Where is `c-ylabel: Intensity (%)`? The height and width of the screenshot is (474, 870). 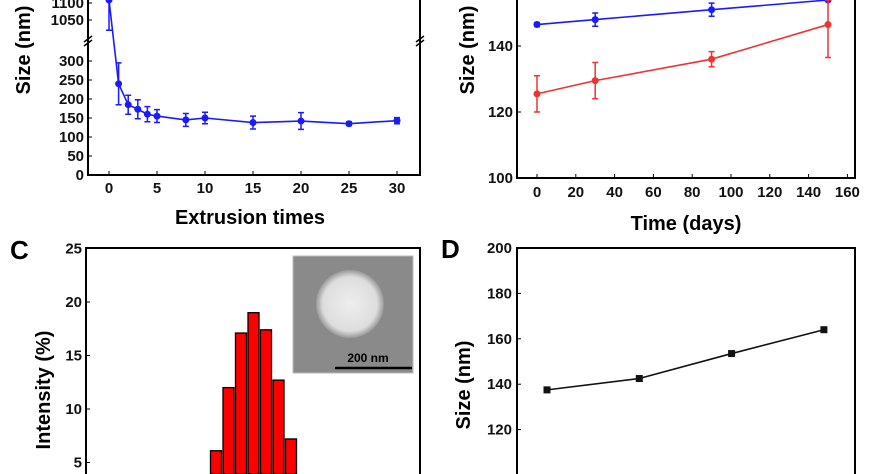
c-ylabel: Intensity (%) is located at coordinates (44, 390).